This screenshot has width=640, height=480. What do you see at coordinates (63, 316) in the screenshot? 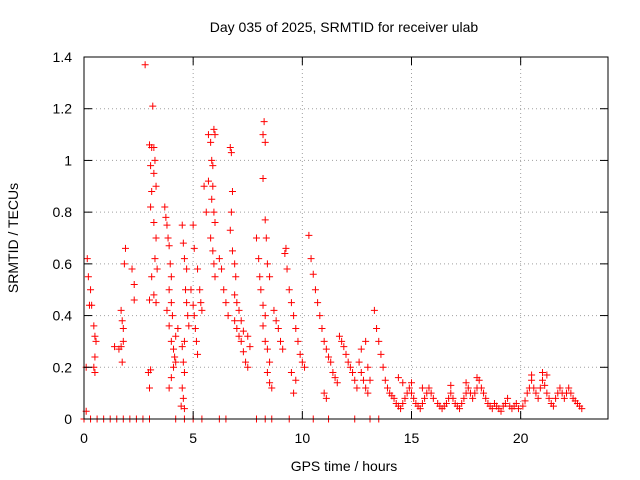
I see `y-tick-label: 0.4` at bounding box center [63, 316].